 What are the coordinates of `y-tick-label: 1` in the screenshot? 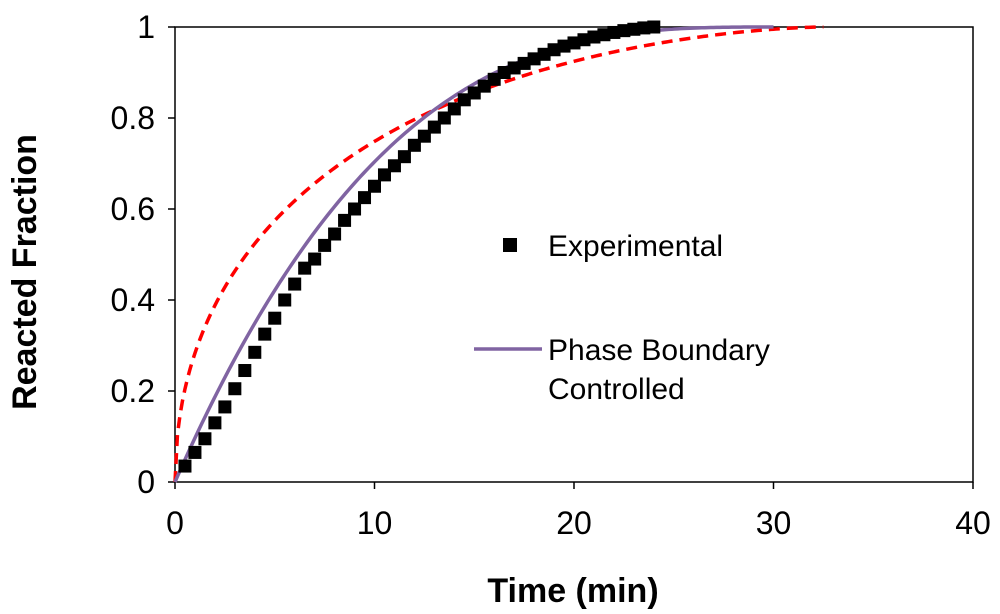 It's located at (146, 27).